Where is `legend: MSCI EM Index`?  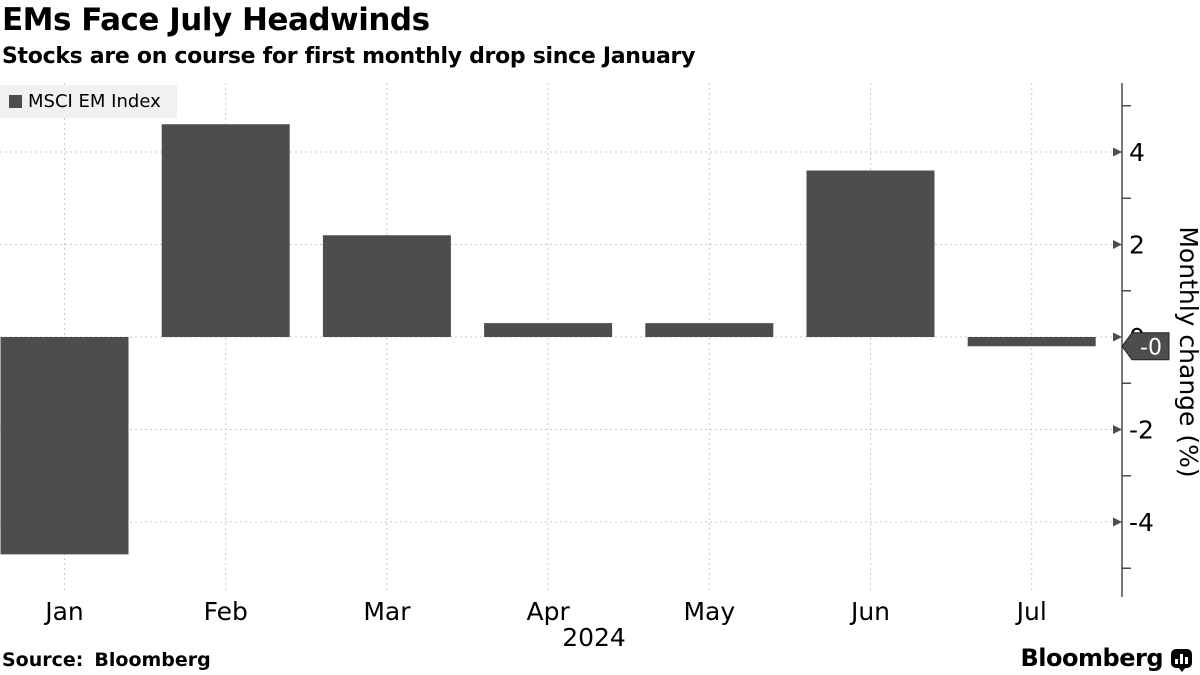
legend: MSCI EM Index is located at coordinates (88, 101).